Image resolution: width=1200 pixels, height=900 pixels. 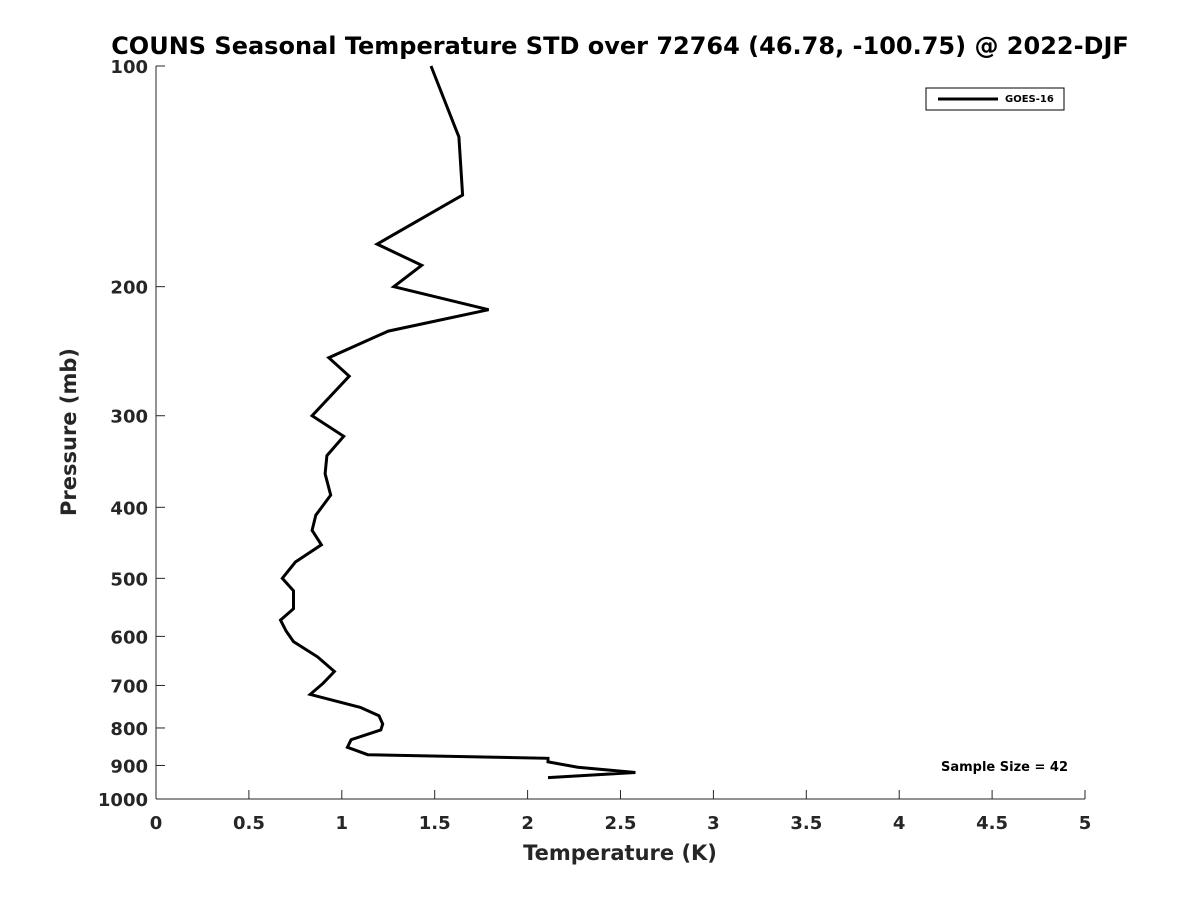 What do you see at coordinates (527, 823) in the screenshot?
I see `x-tick-label: 2` at bounding box center [527, 823].